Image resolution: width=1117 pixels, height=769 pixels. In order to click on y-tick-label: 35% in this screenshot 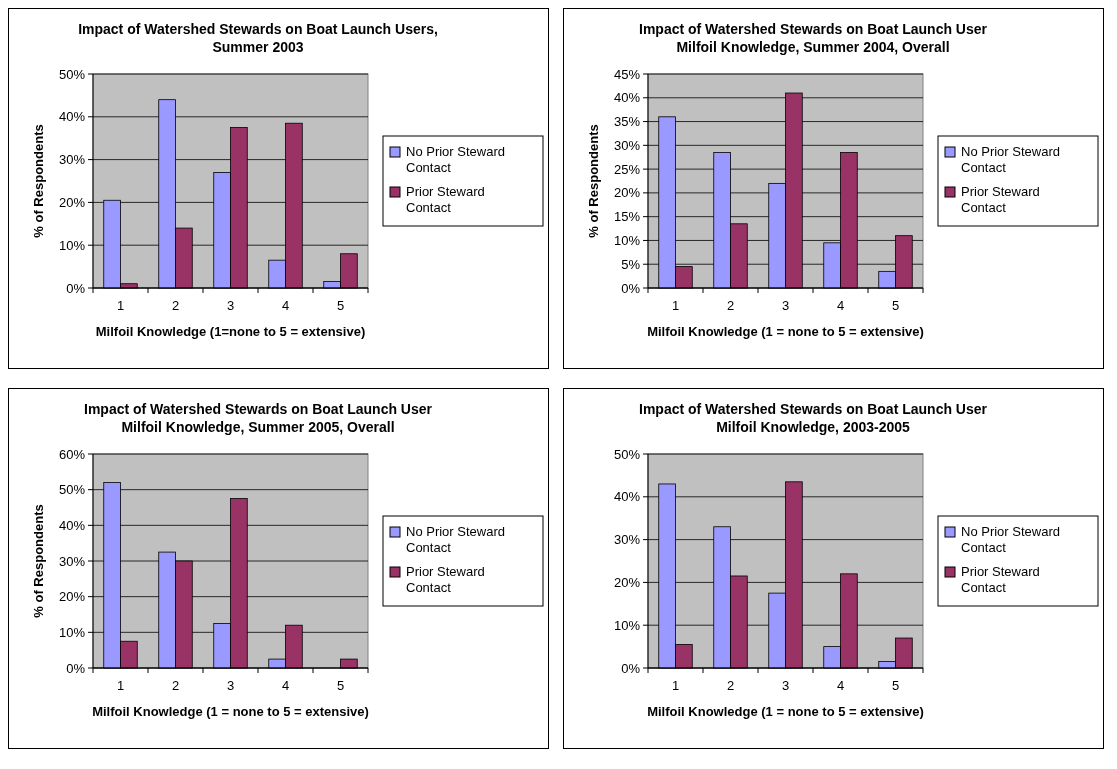, I will do `click(627, 122)`.